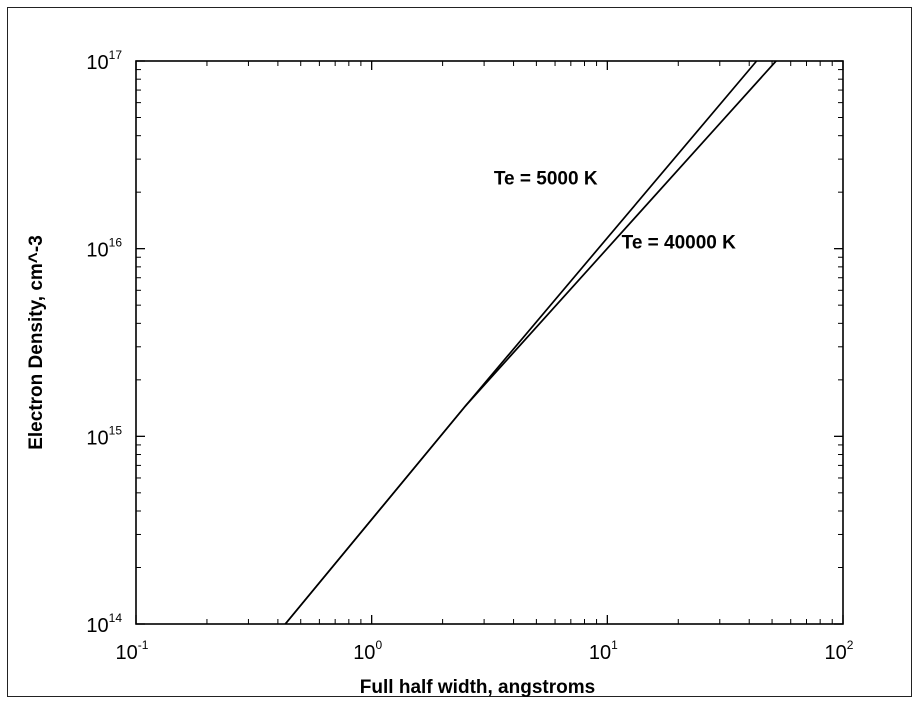 The height and width of the screenshot is (704, 921). Describe the element at coordinates (104, 436) in the screenshot. I see `y-tick-label: 1015` at that location.